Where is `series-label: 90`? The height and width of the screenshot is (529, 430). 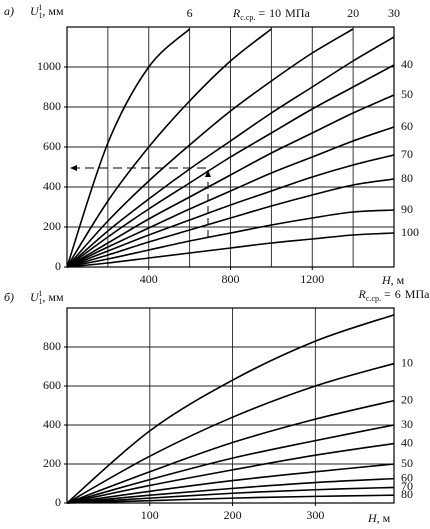 series-label: 90 is located at coordinates (407, 209).